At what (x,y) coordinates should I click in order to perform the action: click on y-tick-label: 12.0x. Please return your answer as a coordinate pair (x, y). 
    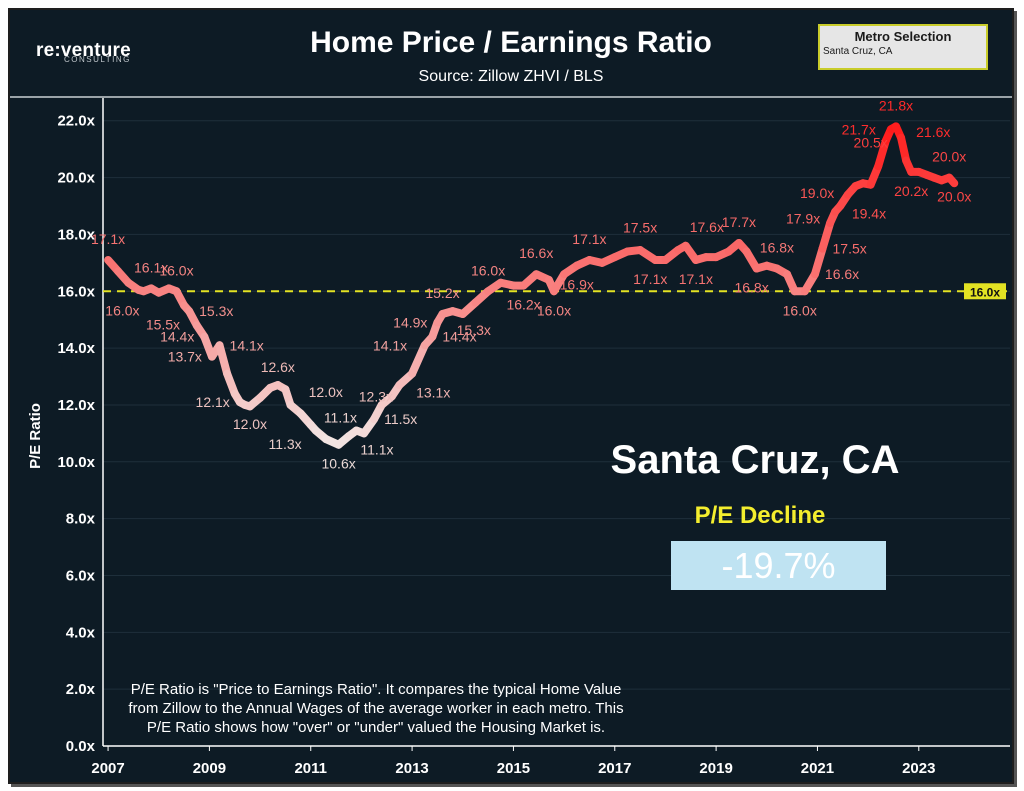
    Looking at the image, I should click on (76, 405).